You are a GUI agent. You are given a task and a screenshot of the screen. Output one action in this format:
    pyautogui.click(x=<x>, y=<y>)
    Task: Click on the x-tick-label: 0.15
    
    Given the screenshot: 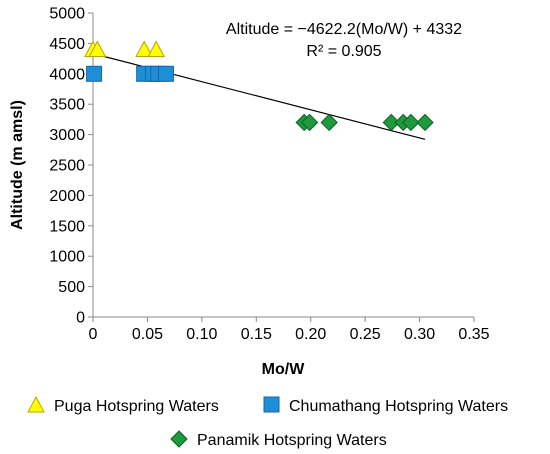 What is the action you would take?
    pyautogui.click(x=256, y=334)
    